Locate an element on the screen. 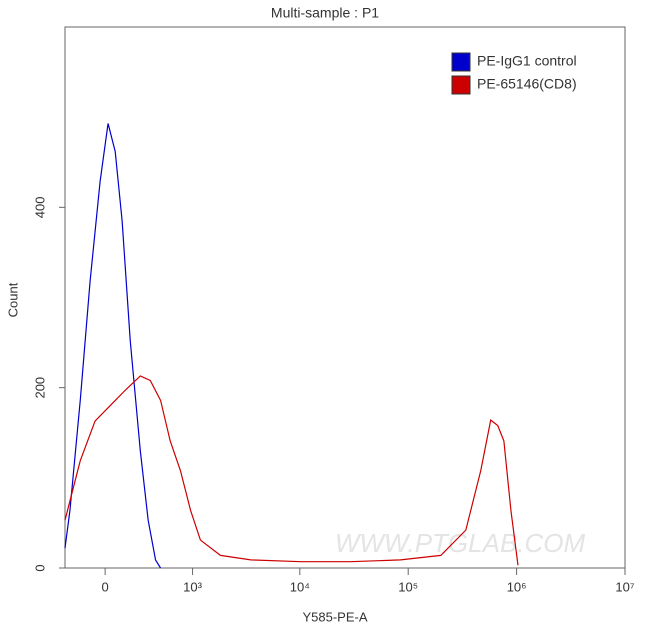 The image size is (650, 634). x-axis-label: Y585-PE-A is located at coordinates (334, 616).